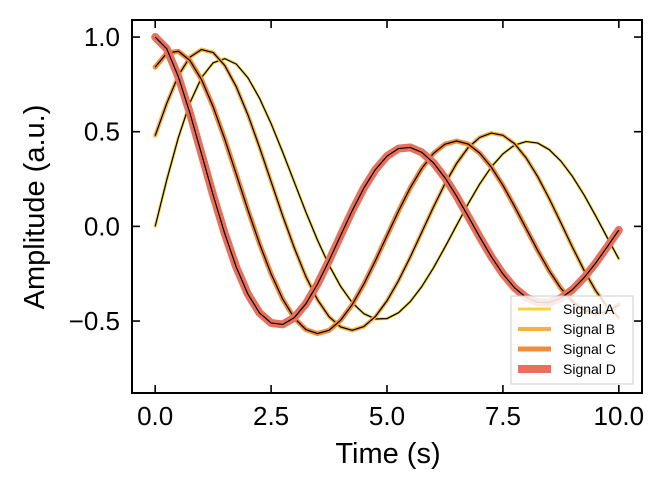 This screenshot has height=495, width=671. Describe the element at coordinates (589, 369) in the screenshot. I see `legend-label-signal-d: Signal D` at that location.